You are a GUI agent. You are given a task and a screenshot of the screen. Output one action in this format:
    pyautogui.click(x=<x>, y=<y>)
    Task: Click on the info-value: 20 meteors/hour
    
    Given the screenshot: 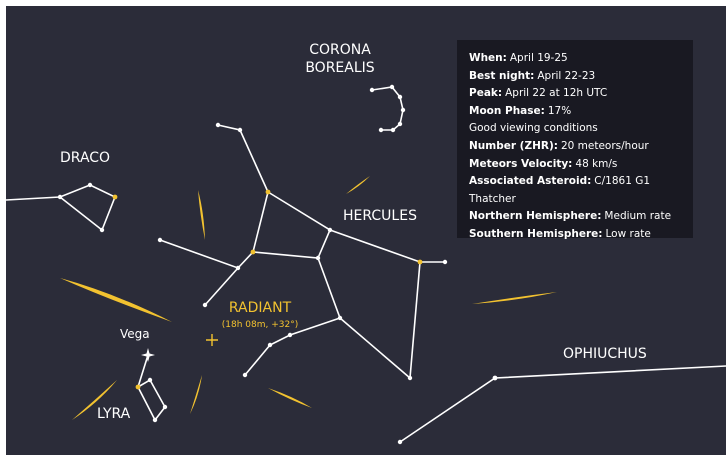 What is the action you would take?
    pyautogui.click(x=604, y=145)
    